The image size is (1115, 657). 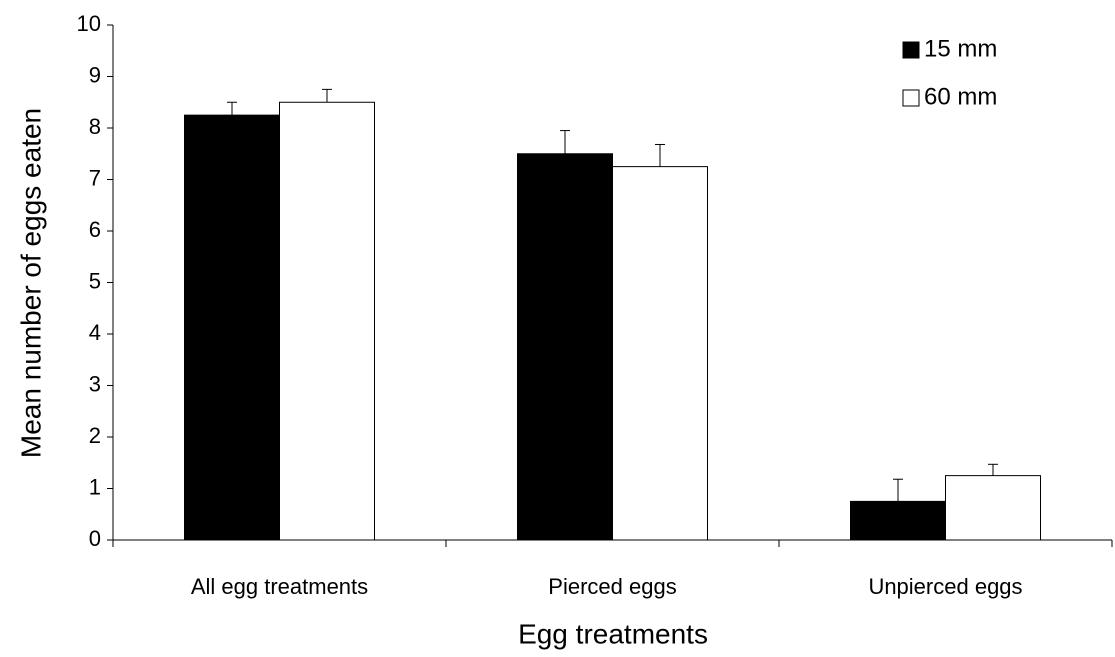 What do you see at coordinates (95, 126) in the screenshot?
I see `y-tick-label: 8` at bounding box center [95, 126].